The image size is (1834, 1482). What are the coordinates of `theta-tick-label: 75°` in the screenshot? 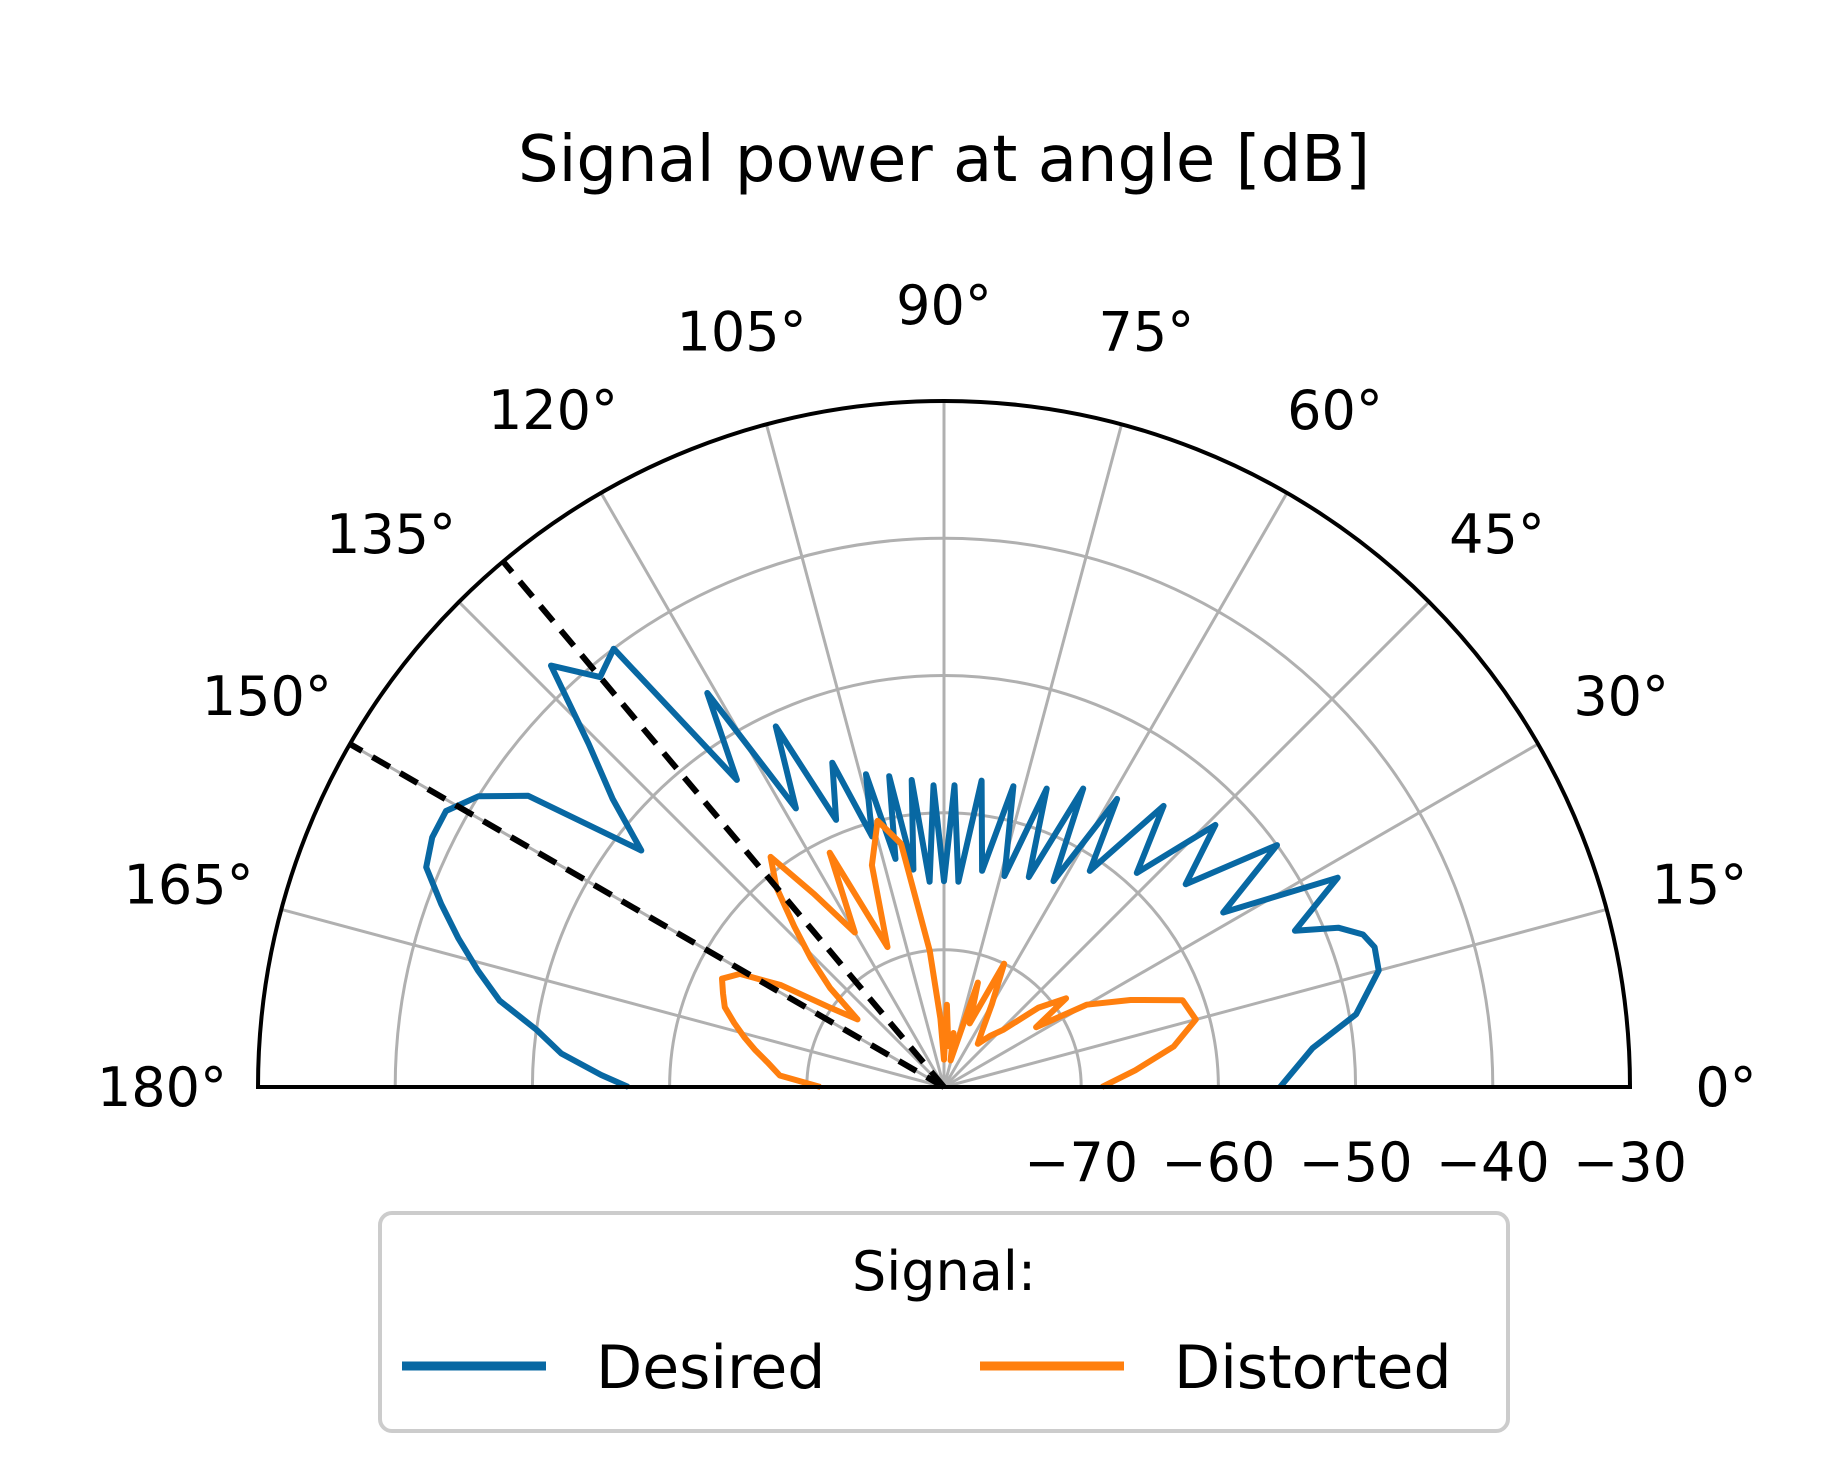 It's located at (1147, 332).